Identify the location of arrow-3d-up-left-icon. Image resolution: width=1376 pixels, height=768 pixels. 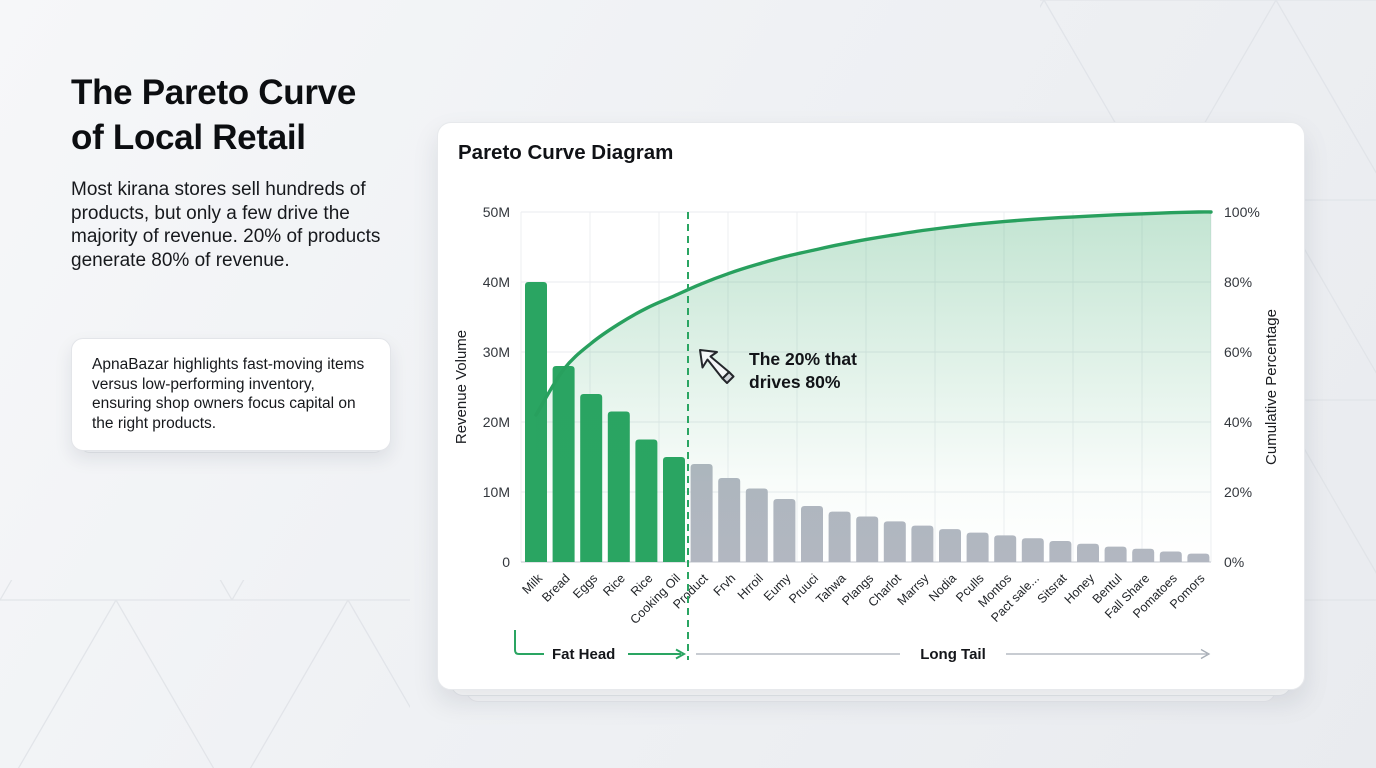
(717, 366).